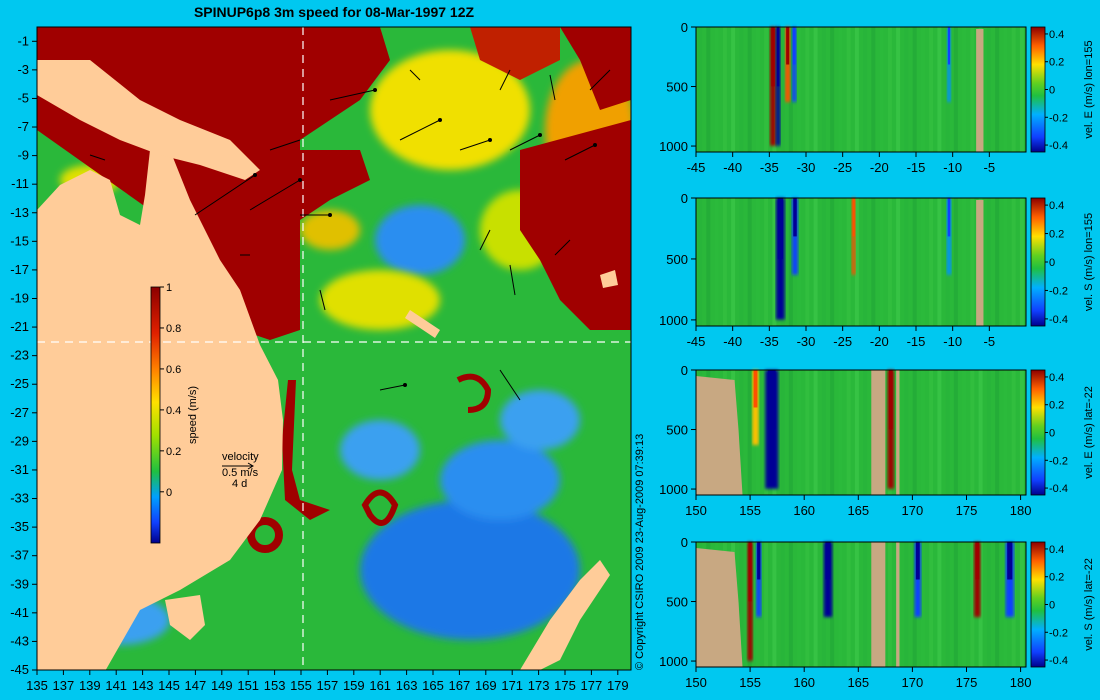  Describe the element at coordinates (842, 167) in the screenshot. I see `section-x-tick-label: -25` at that location.